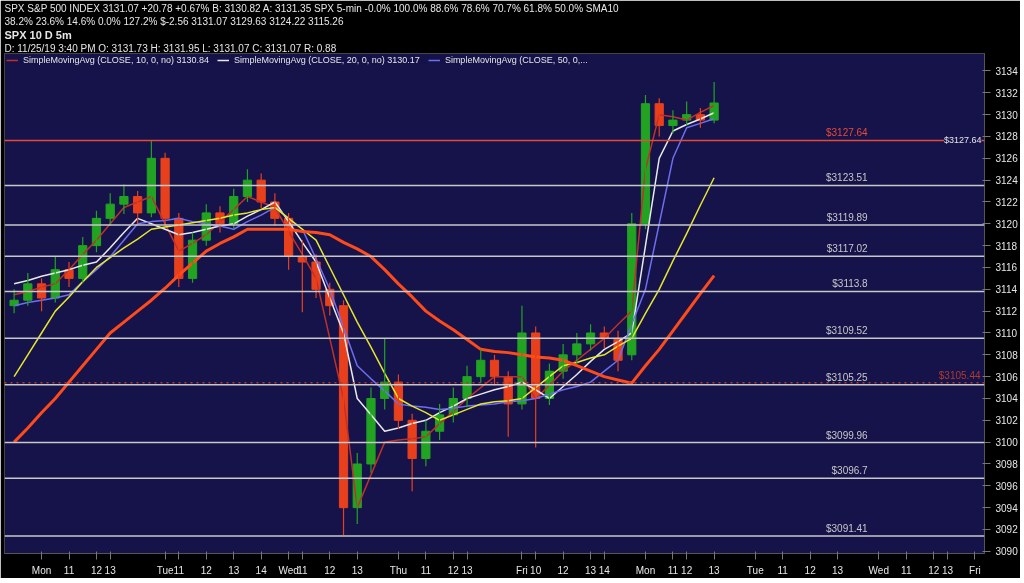  Describe the element at coordinates (847, 377) in the screenshot. I see `ref-line-label: $3105.25` at that location.